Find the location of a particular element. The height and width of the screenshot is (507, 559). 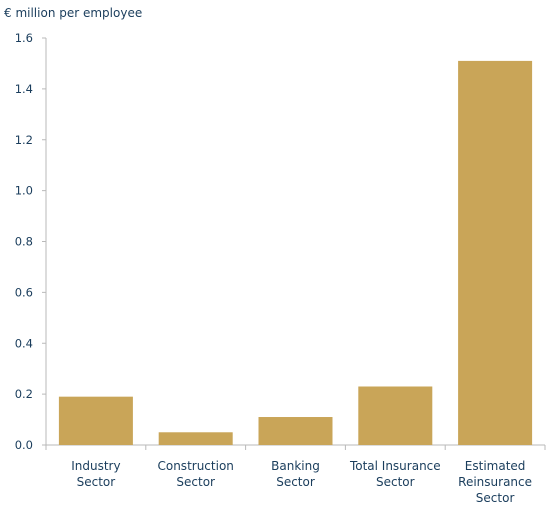

y-tick-label: 0.8 is located at coordinates (24, 242).